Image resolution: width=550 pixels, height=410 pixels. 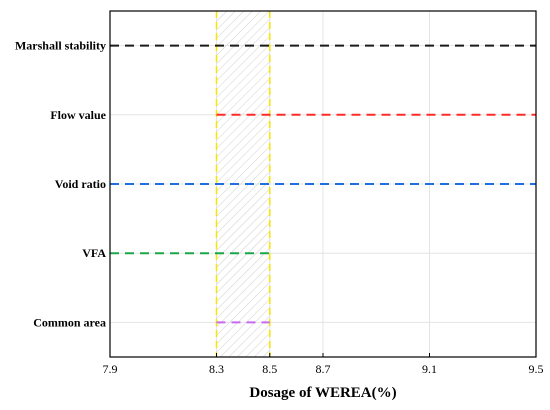 What do you see at coordinates (60, 46) in the screenshot?
I see `y-tick-label: Marshall stability` at bounding box center [60, 46].